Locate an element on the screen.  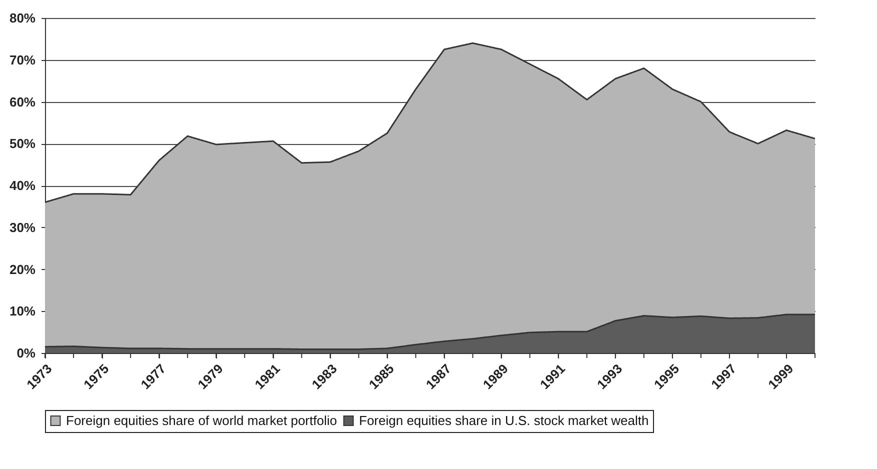
y-tick-label: 40% is located at coordinates (22, 185).